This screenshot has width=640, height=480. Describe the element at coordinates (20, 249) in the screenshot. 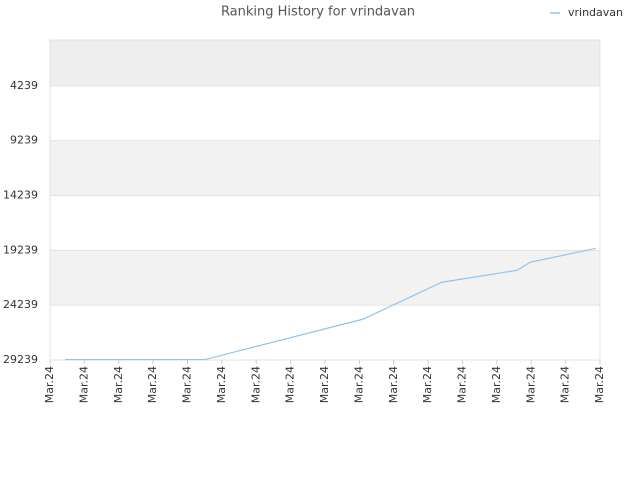

I see `y-tick-label: 19239` at that location.